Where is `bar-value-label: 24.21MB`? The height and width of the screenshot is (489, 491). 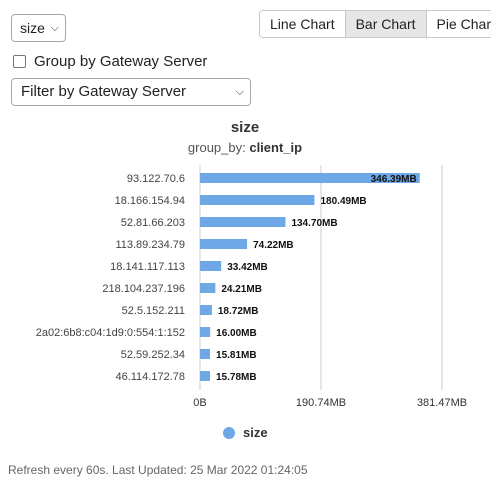 bar-value-label: 24.21MB is located at coordinates (241, 289).